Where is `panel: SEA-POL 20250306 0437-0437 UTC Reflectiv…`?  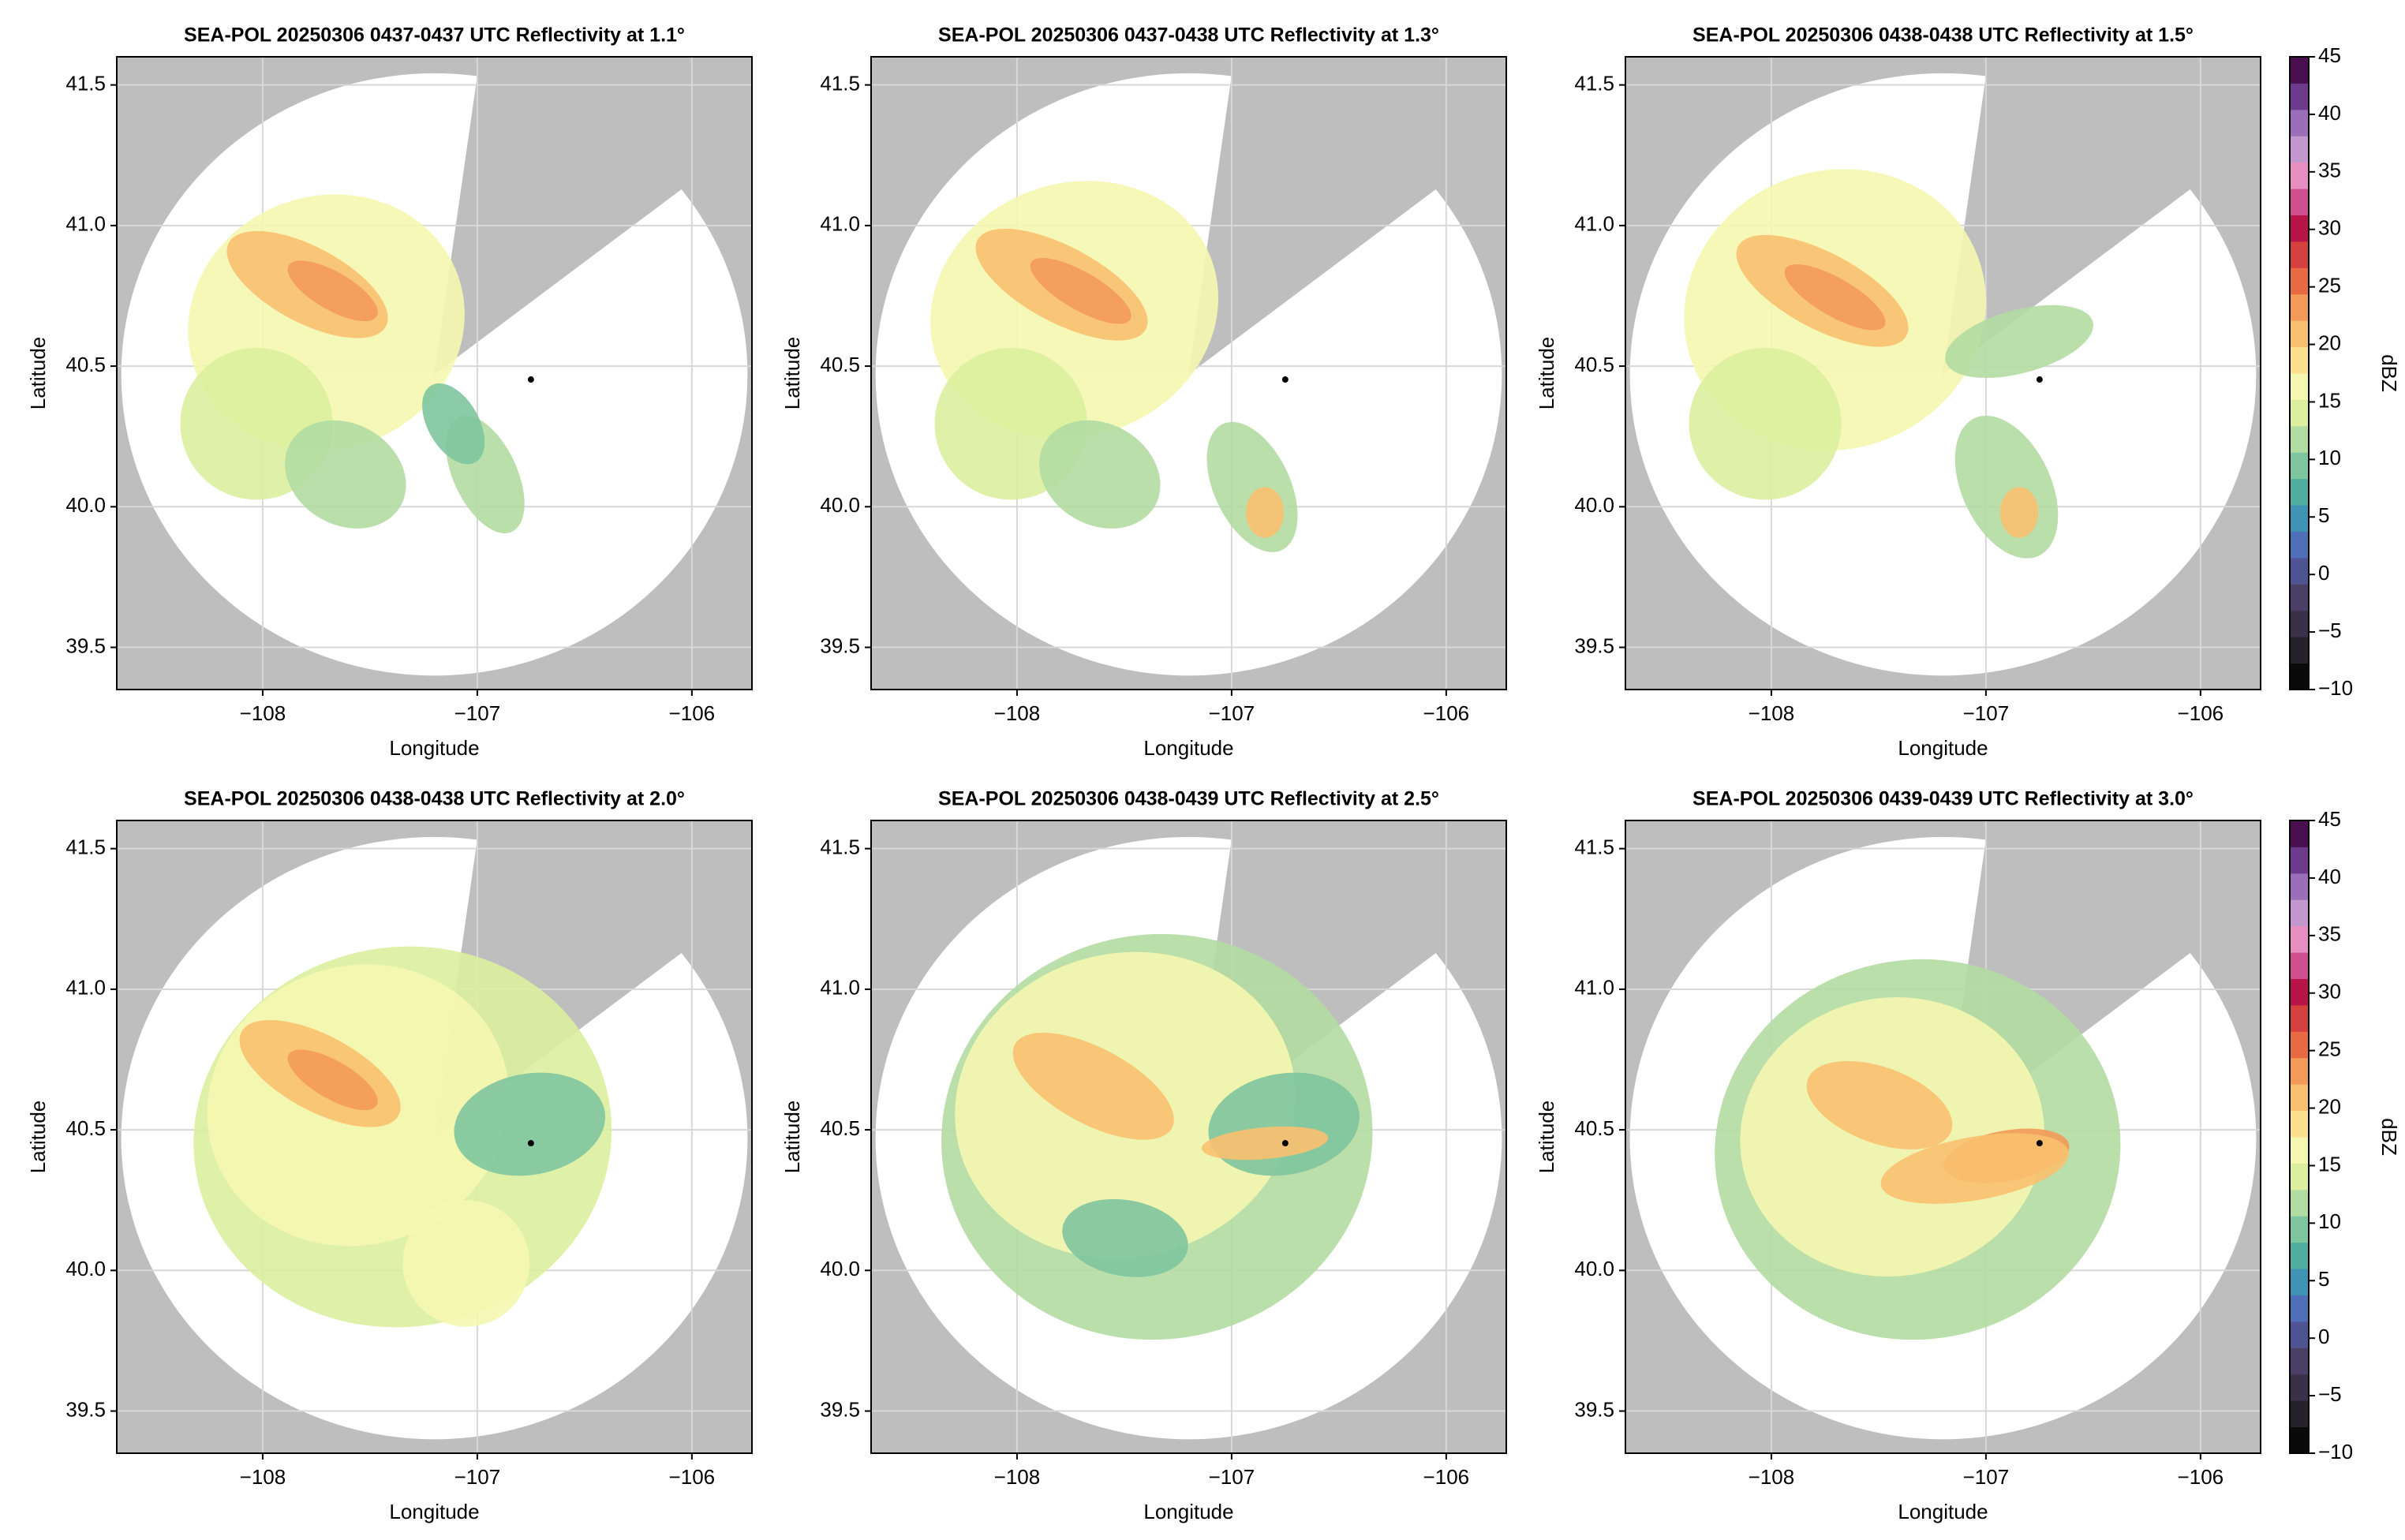
panel: SEA-POL 20250306 0437-0437 UTC Reflectiv… is located at coordinates (389, 392).